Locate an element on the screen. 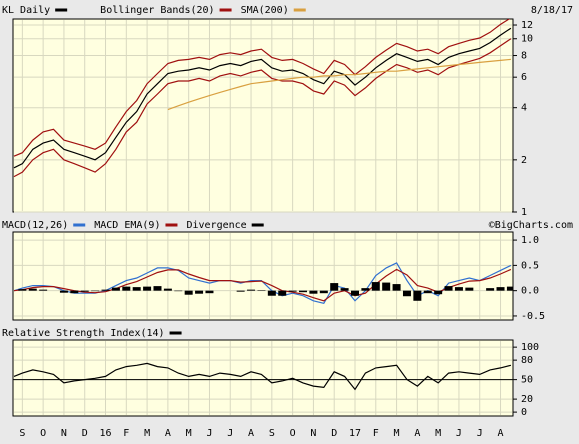 The image size is (579, 444). legend-label: Bollinger Bands(20) is located at coordinates (157, 10).